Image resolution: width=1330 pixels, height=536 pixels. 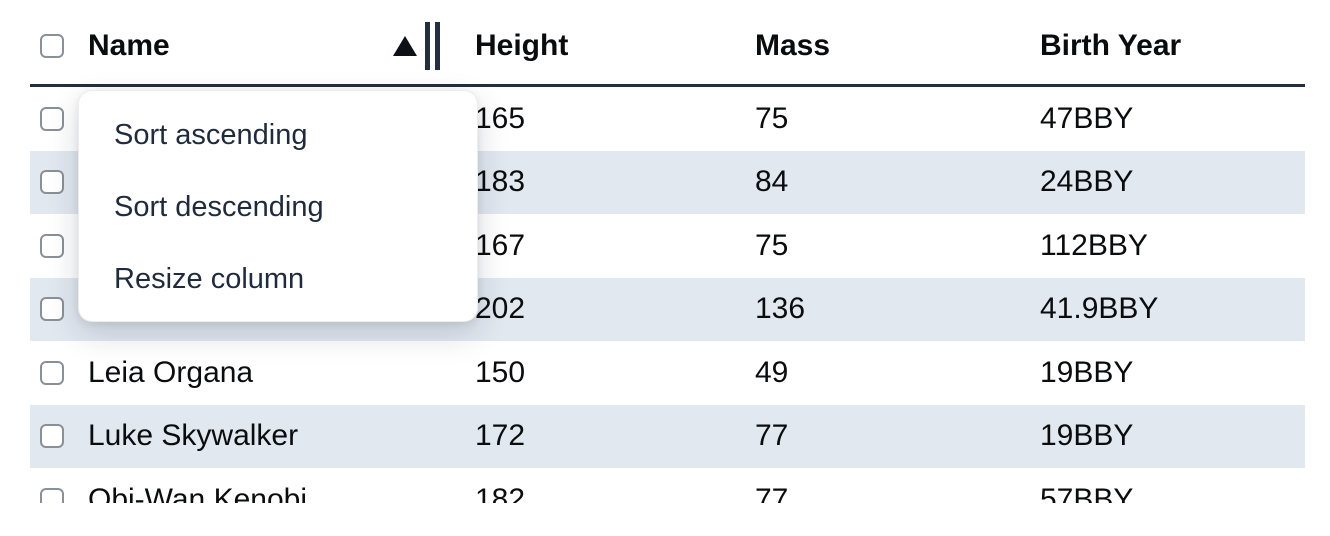 What do you see at coordinates (1087, 118) in the screenshot?
I see `cell-birth-year: 47BBY` at bounding box center [1087, 118].